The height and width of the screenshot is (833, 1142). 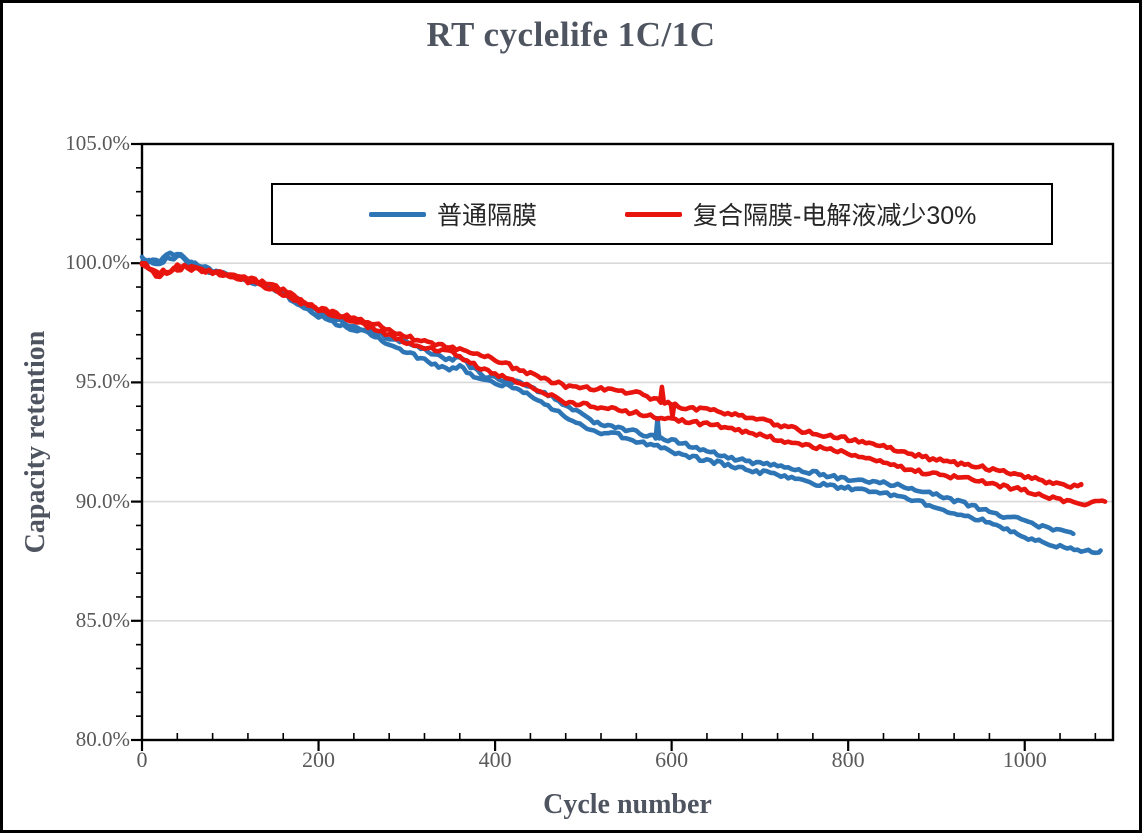 I want to click on legend-label: 复合隔膜-电解液减少30%, so click(x=835, y=216).